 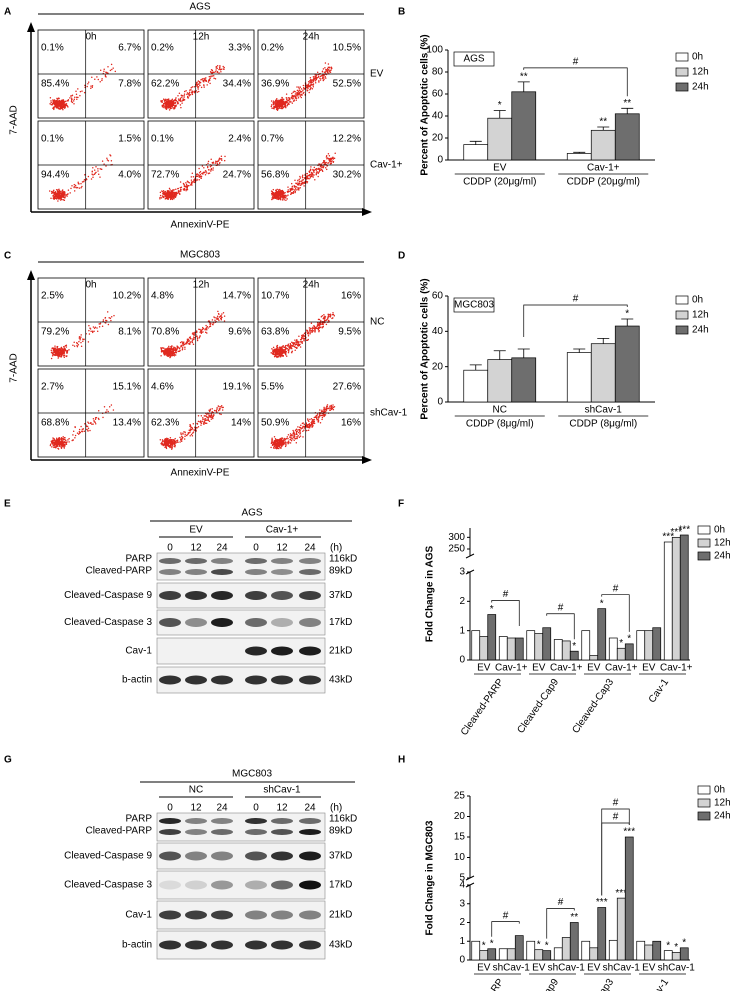 What do you see at coordinates (237, 296) in the screenshot?
I see `quadrant-value: 14.7%` at bounding box center [237, 296].